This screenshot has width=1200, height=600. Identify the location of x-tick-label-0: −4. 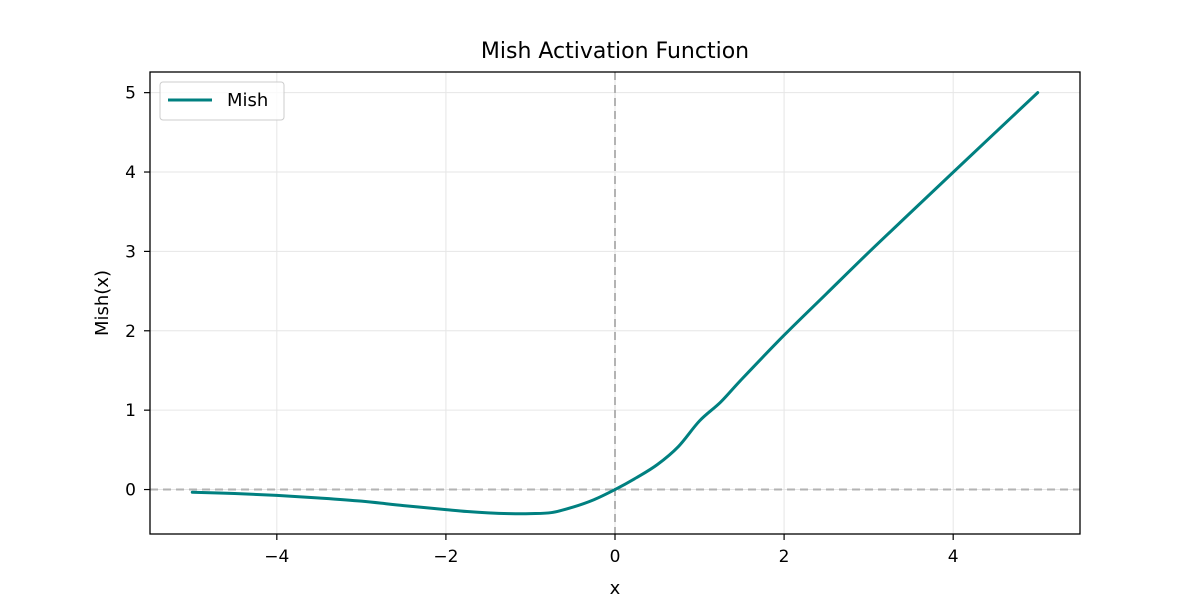
(276, 557).